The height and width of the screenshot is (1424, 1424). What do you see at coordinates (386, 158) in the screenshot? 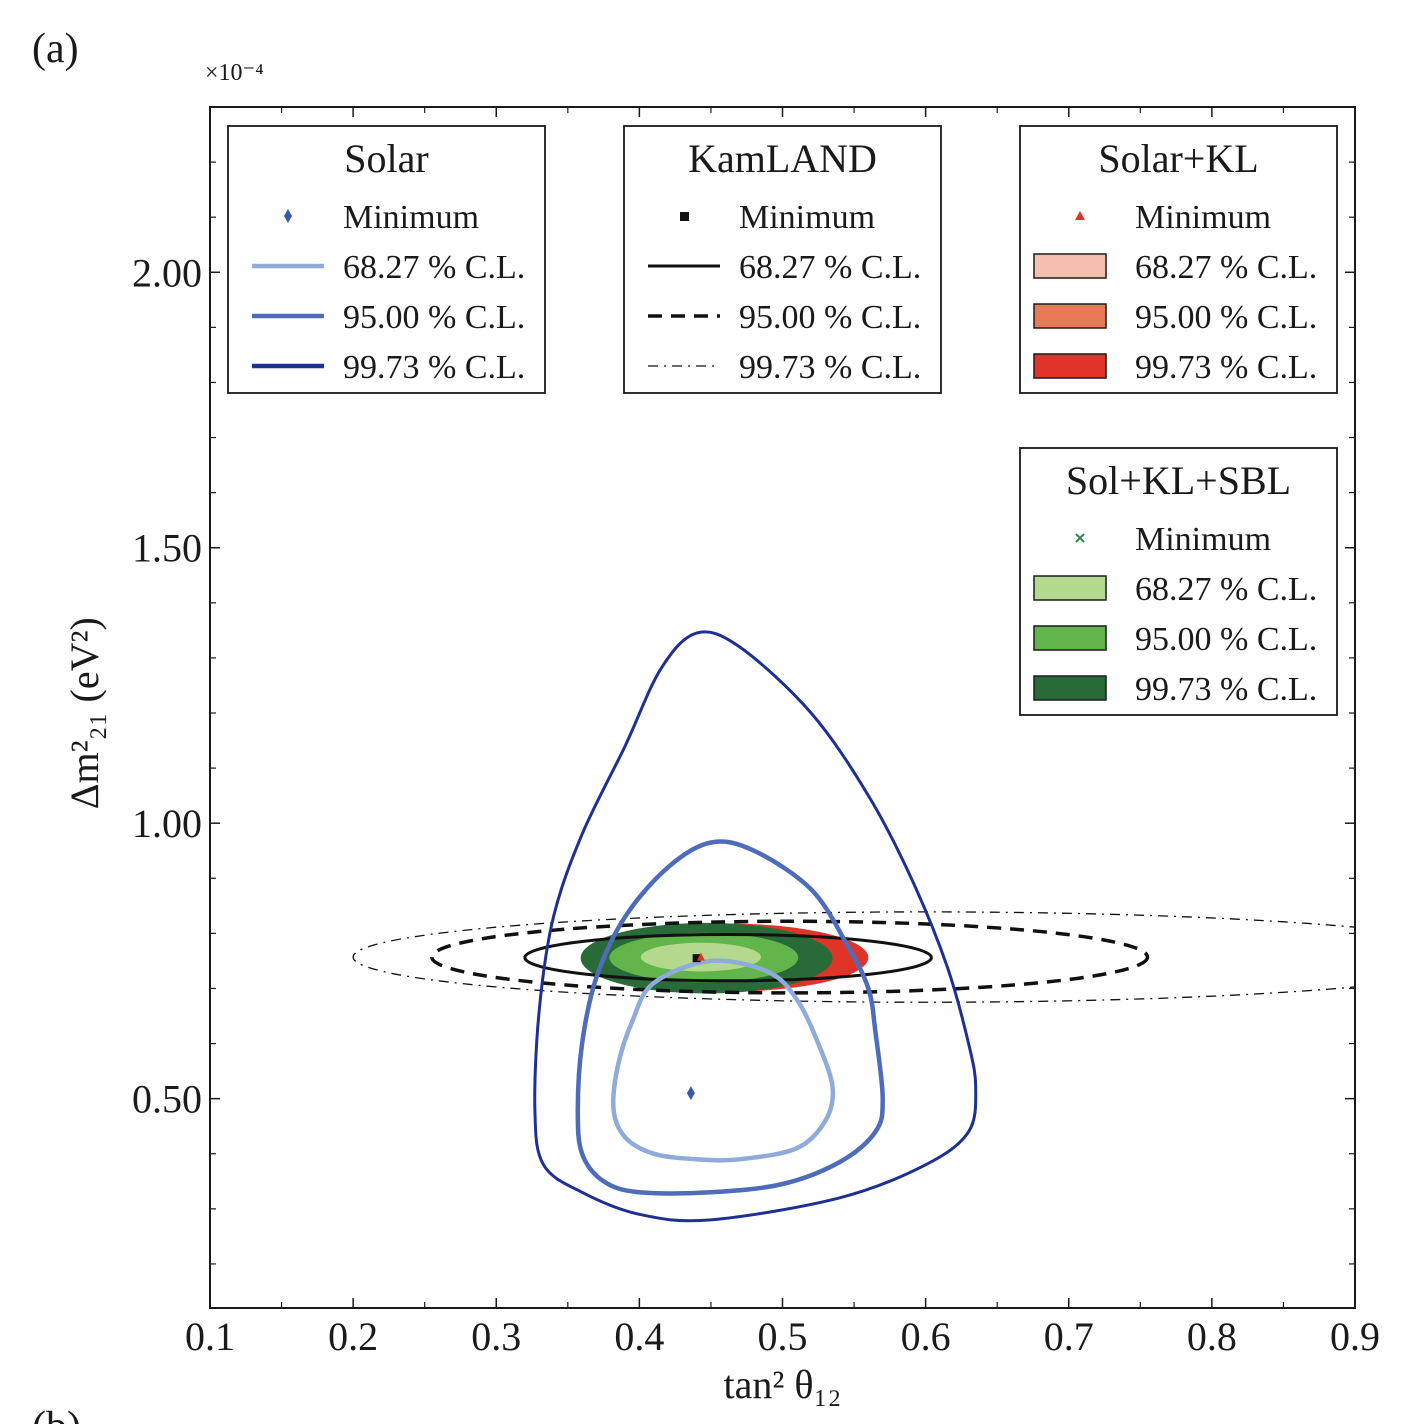
I see `legend-title: Solar` at bounding box center [386, 158].